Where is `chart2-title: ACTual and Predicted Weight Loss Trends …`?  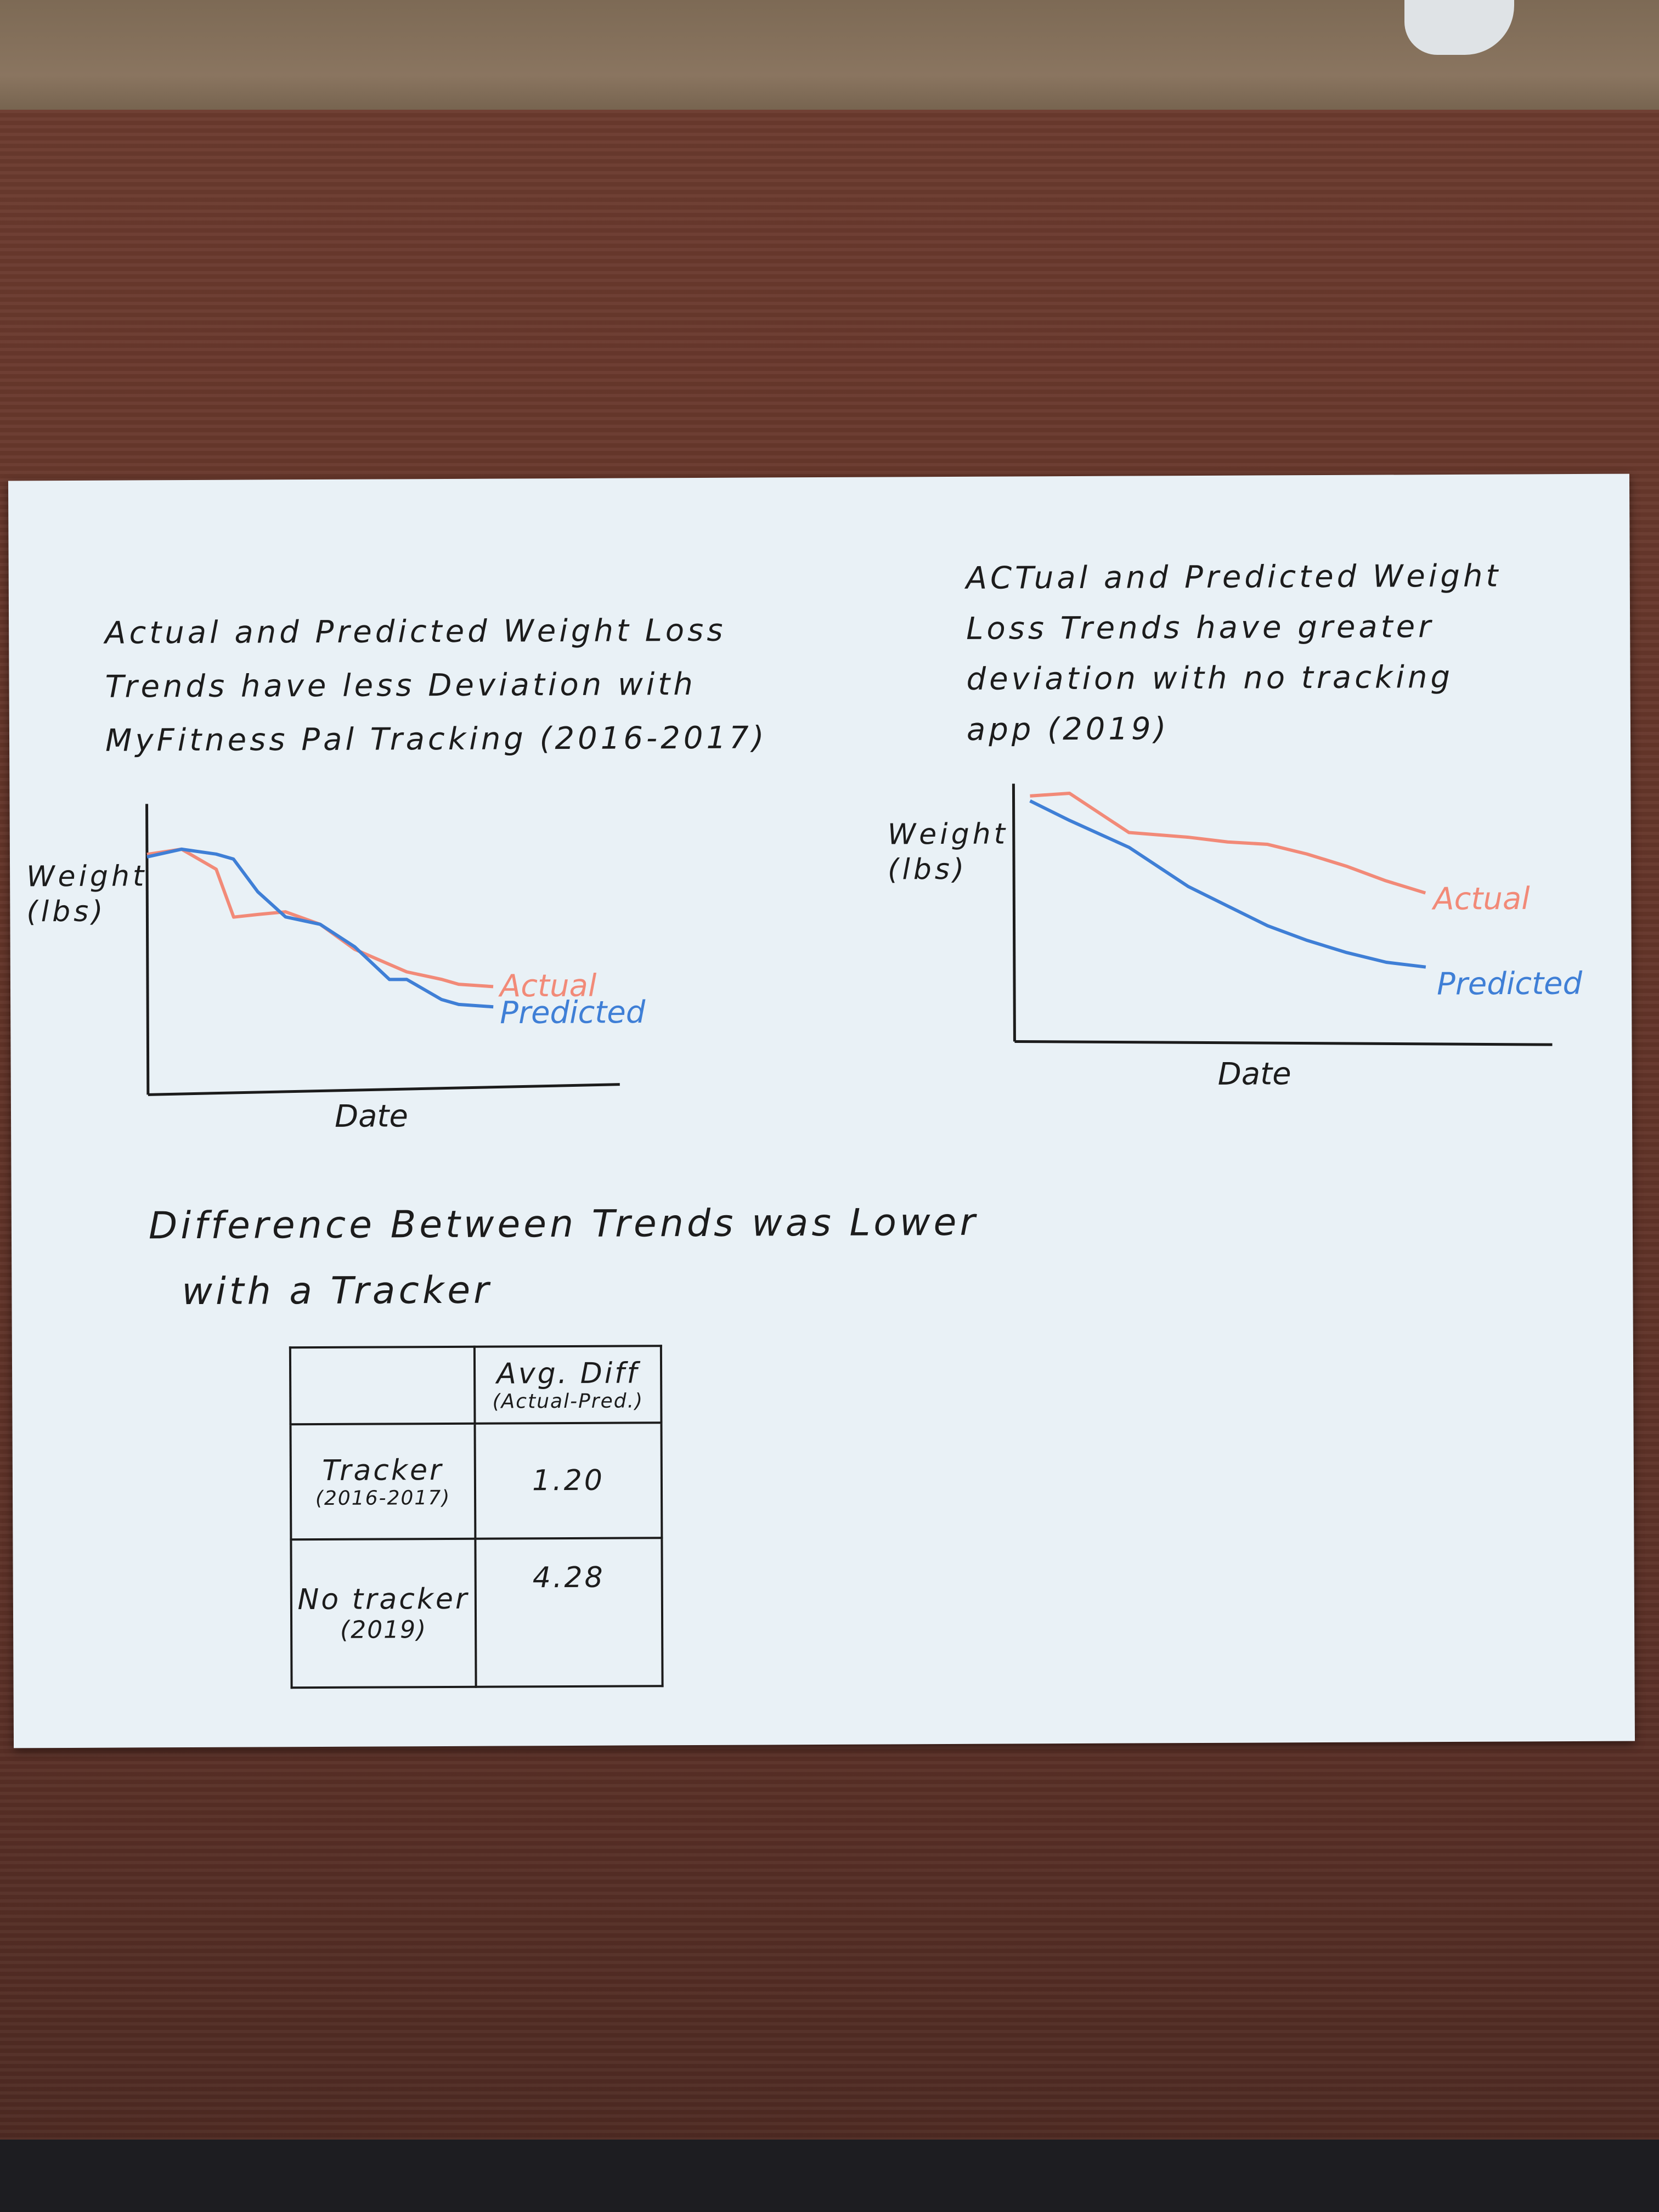 chart2-title: ACTual and Predicted Weight Loss Trends … is located at coordinates (1234, 653).